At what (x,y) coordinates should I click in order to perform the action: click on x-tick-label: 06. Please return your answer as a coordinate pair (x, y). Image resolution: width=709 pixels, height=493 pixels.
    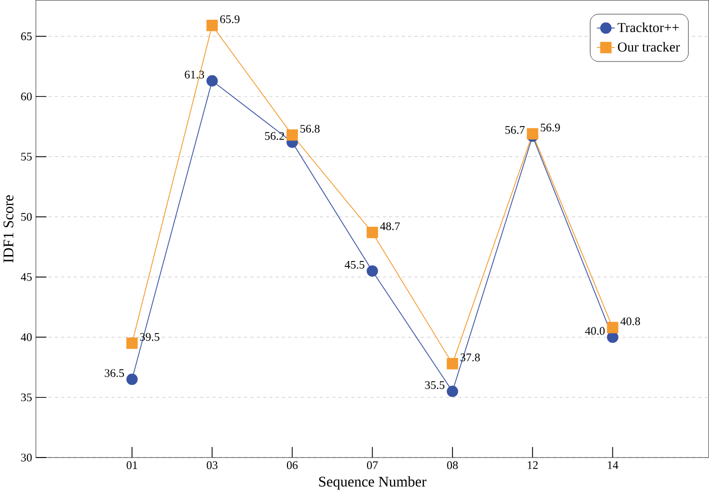
    Looking at the image, I should click on (292, 465).